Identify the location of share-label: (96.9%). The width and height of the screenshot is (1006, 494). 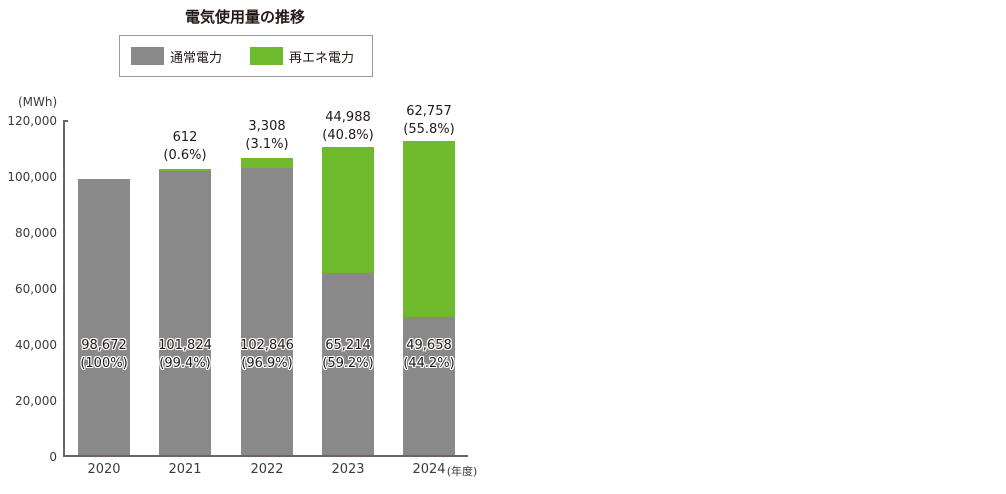
(267, 363).